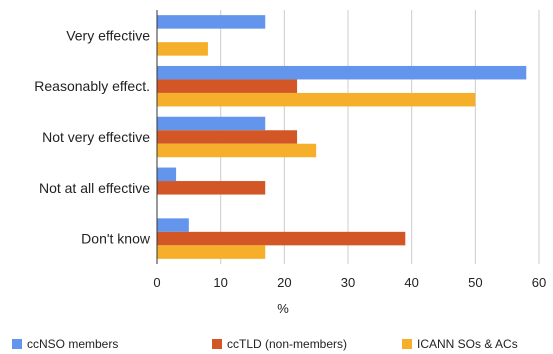 This screenshot has width=553, height=354. What do you see at coordinates (108, 35) in the screenshot?
I see `category-label: Very effective` at bounding box center [108, 35].